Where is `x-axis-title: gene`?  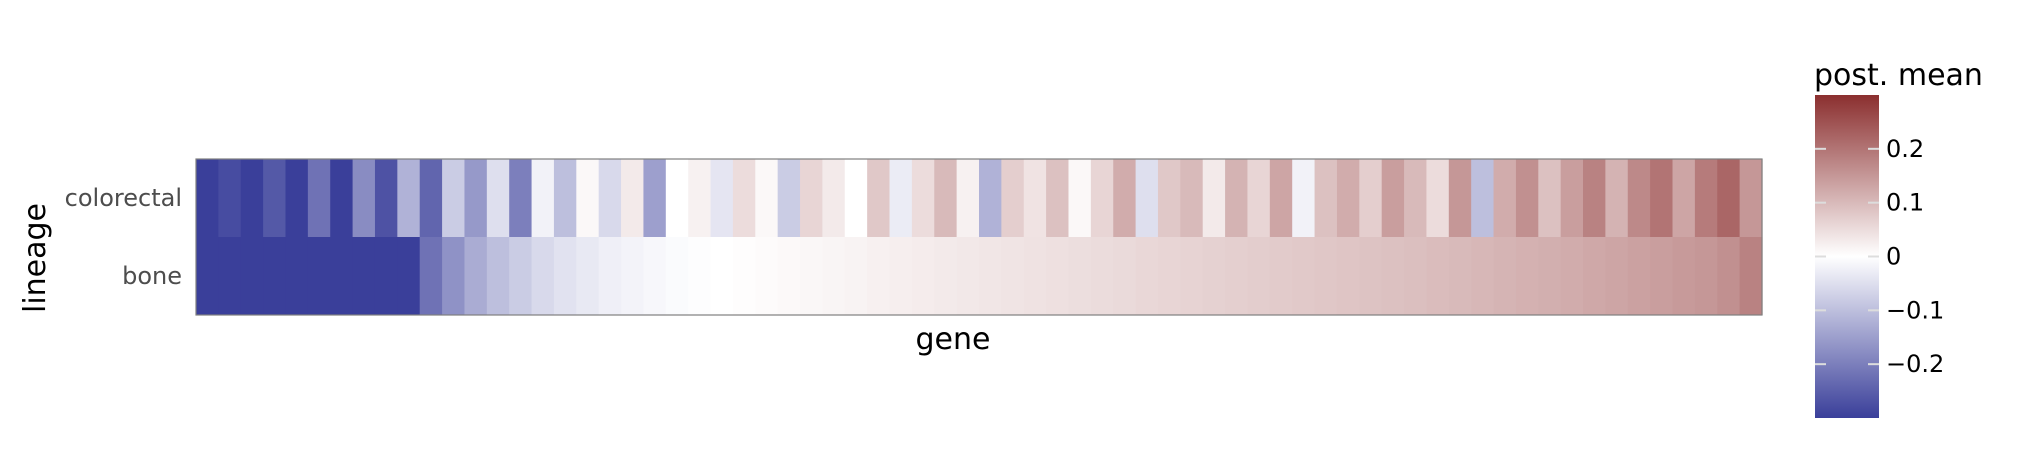
x-axis-title: gene is located at coordinates (953, 339).